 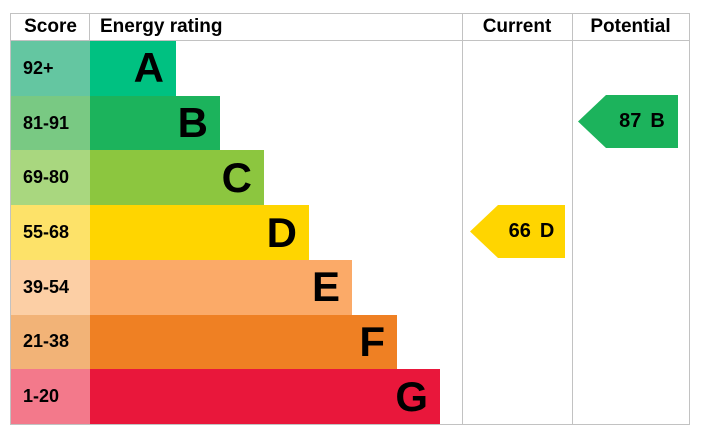 What do you see at coordinates (325, 287) in the screenshot?
I see `band-letter: E` at bounding box center [325, 287].